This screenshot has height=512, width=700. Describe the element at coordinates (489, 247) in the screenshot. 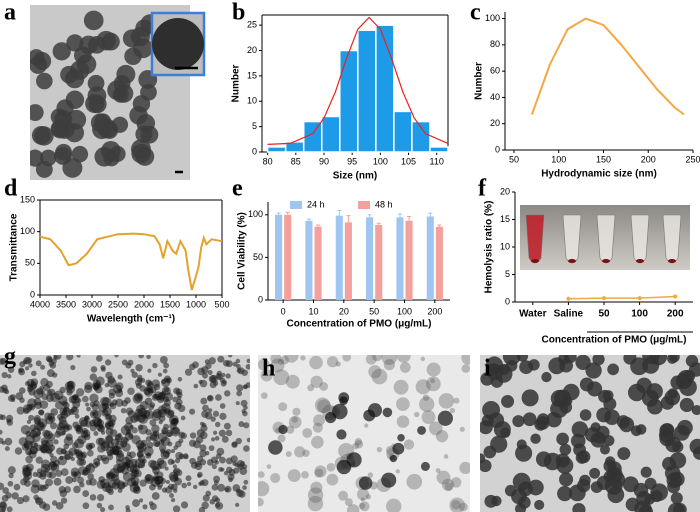

I see `y-axis-label: Hemolysis ratio (%)` at that location.